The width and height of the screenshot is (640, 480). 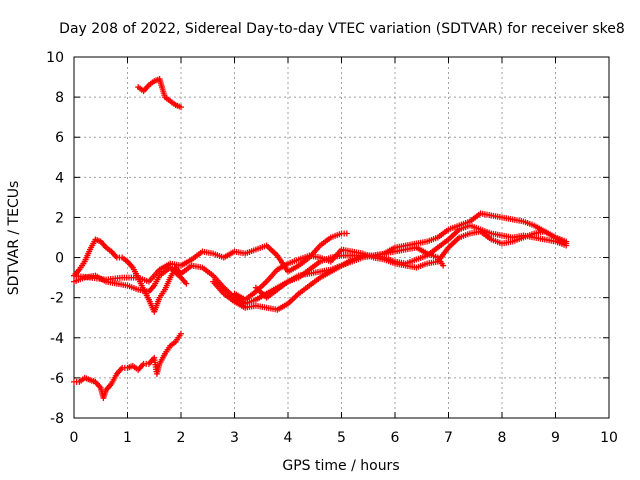 What do you see at coordinates (59, 218) in the screenshot?
I see `y-tick-label: 2` at bounding box center [59, 218].